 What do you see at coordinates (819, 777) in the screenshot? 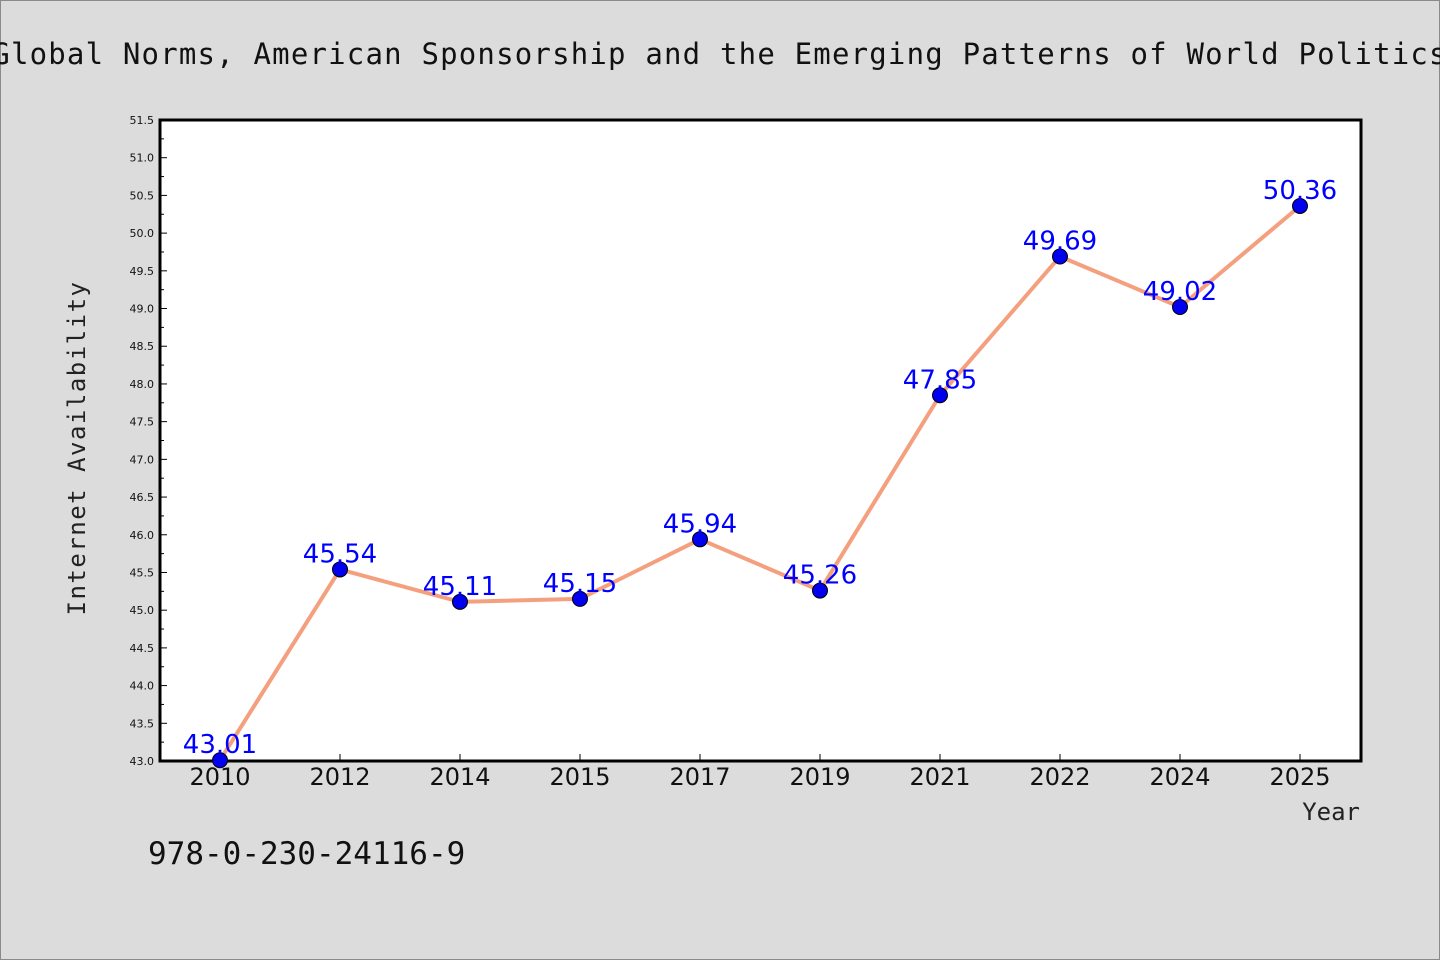
I see `x-tick-label: 2019` at bounding box center [819, 777].